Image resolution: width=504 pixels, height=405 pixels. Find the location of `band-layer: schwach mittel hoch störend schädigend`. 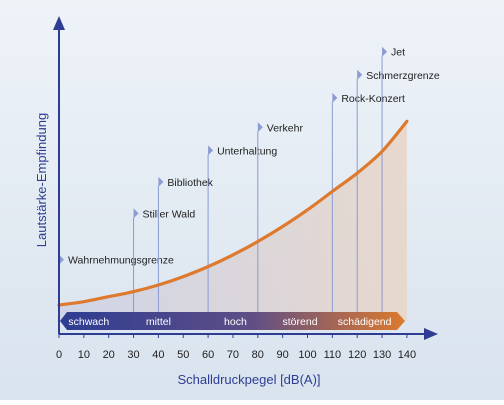

band-layer: schwach mittel hoch störend schädigend is located at coordinates (232, 321).